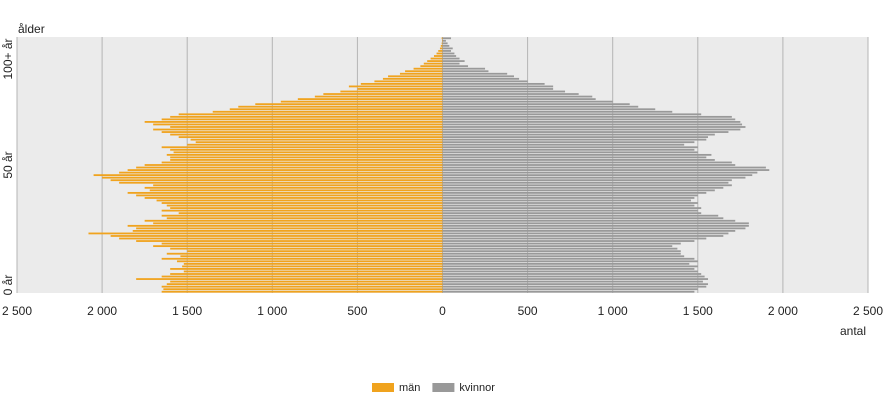 The width and height of the screenshot is (888, 405). I want to click on legend-swatch, so click(443, 387).